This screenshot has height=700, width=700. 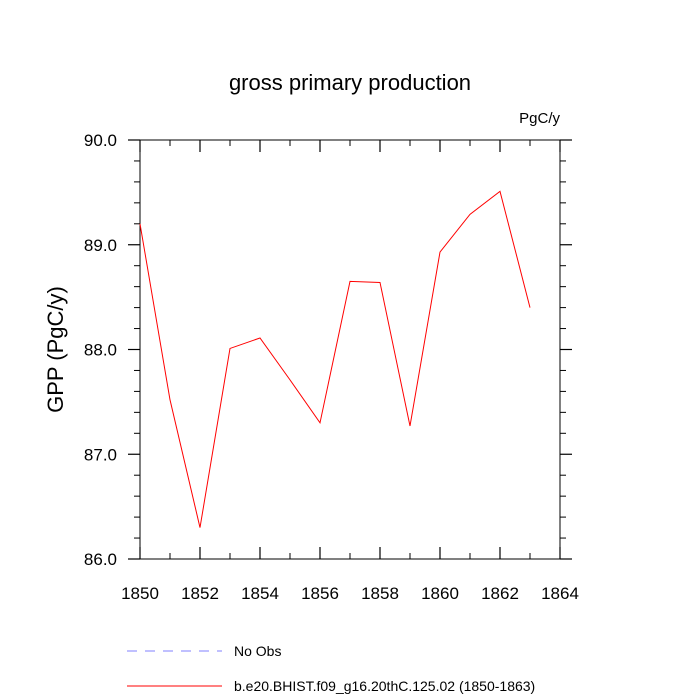 I want to click on legend-label: No Obs, so click(x=257, y=651).